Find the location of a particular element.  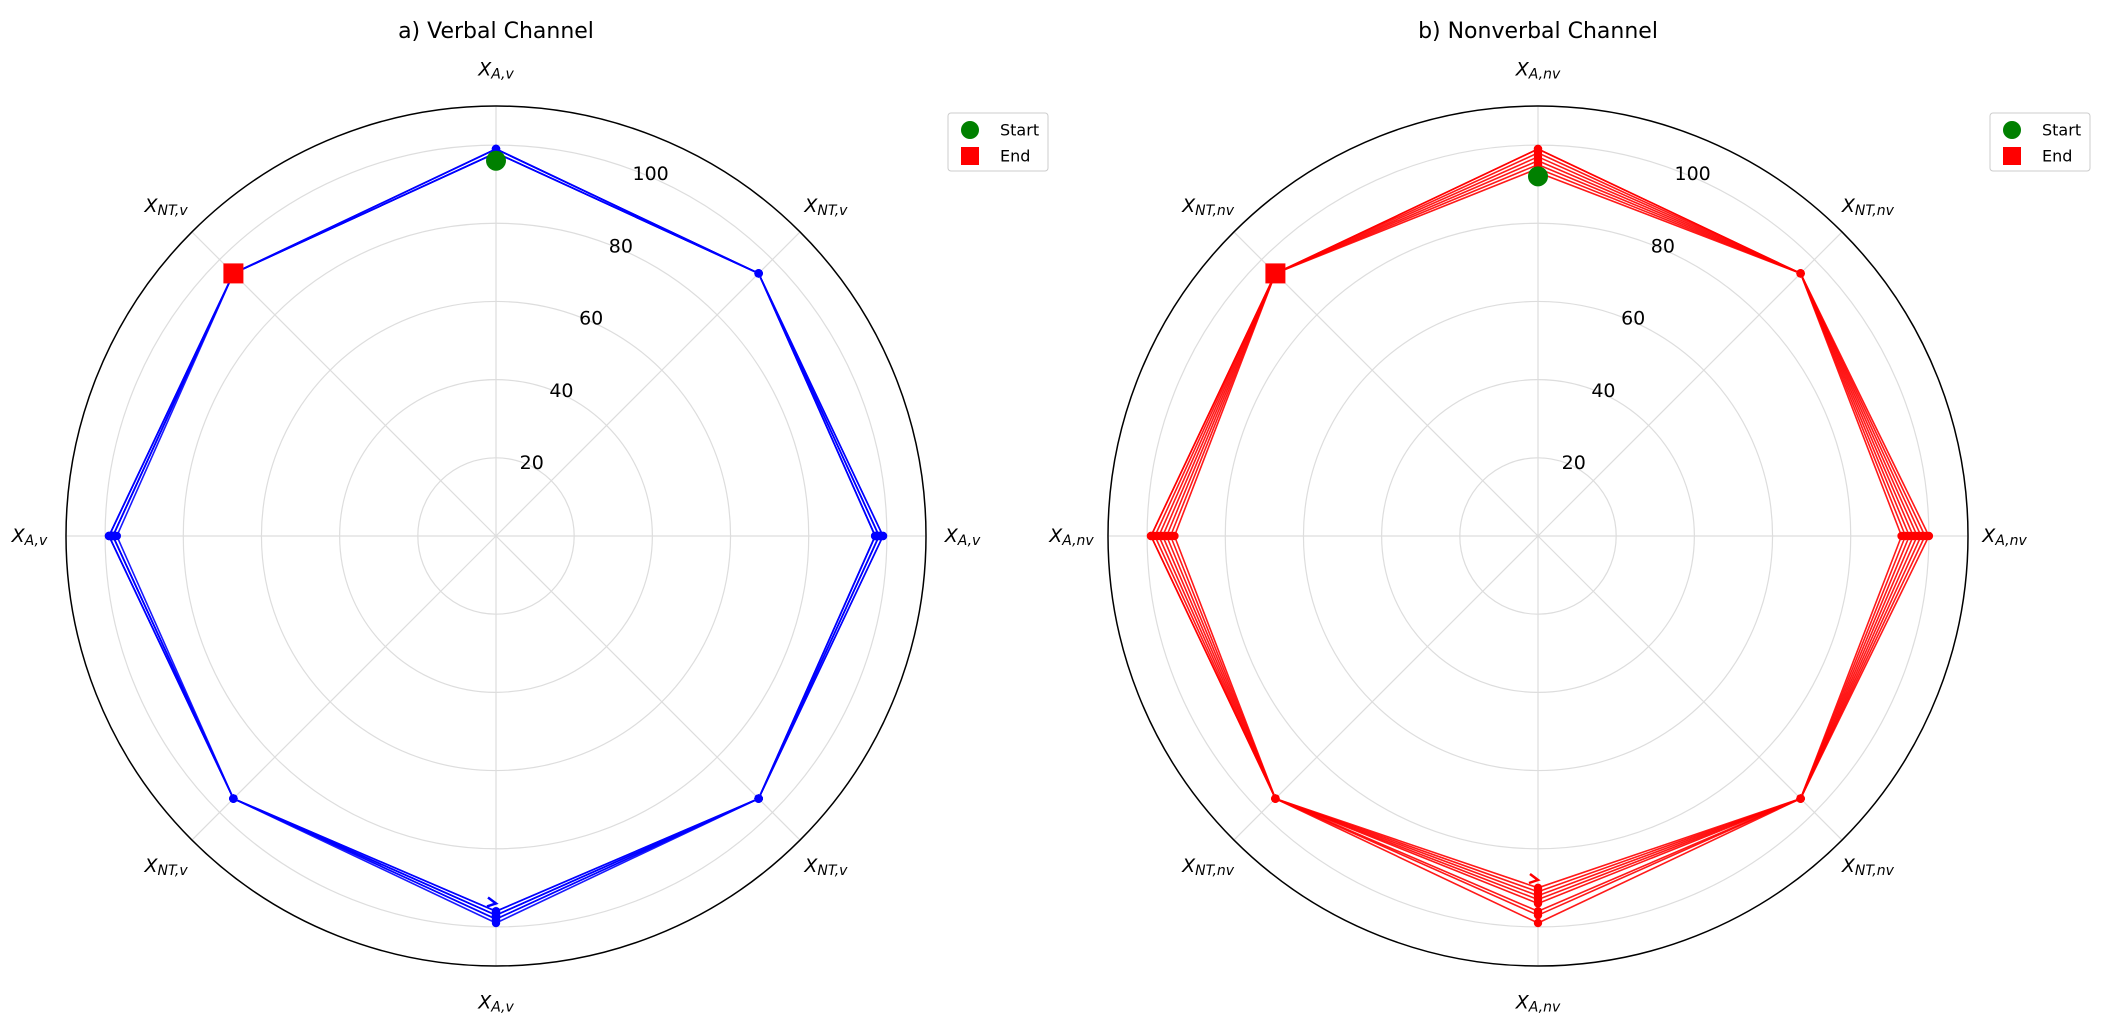

start-marker is located at coordinates (1538, 176).